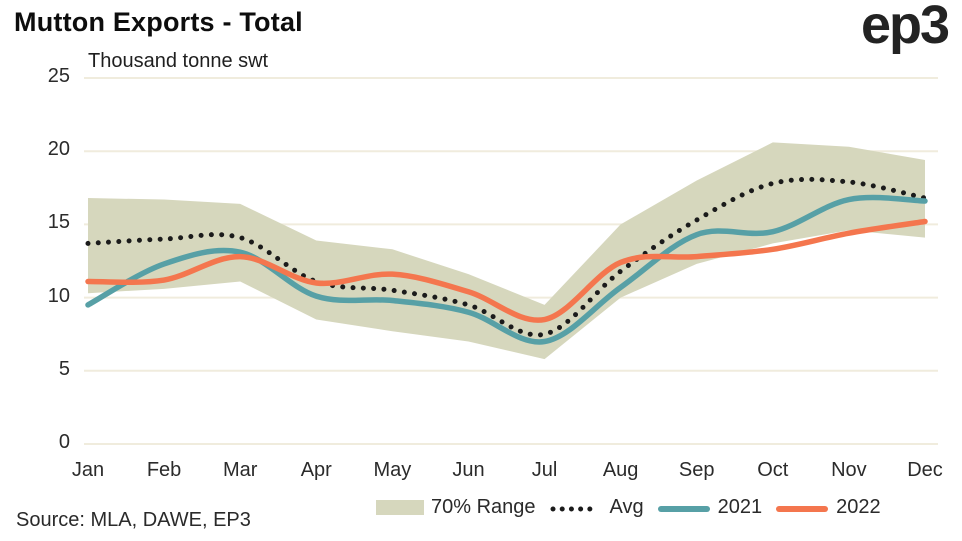 The width and height of the screenshot is (962, 541). I want to click on range-band-swatch, so click(400, 507).